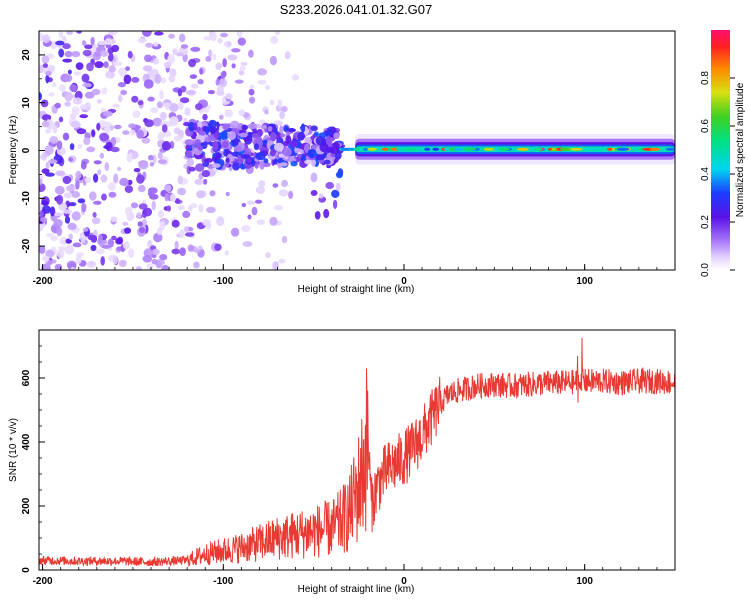  Describe the element at coordinates (584, 281) in the screenshot. I see `spectrogram-xtick-label: 100` at that location.